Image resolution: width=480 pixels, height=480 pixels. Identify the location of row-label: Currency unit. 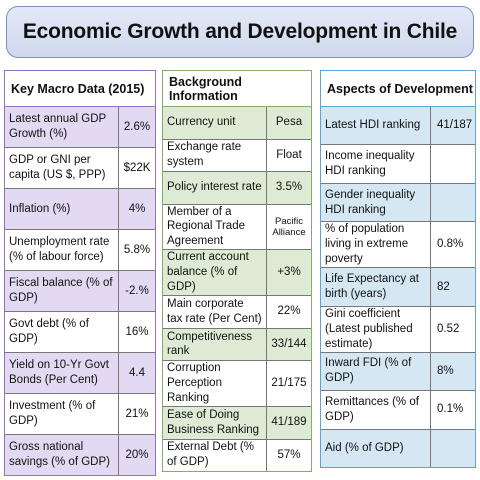
(215, 123).